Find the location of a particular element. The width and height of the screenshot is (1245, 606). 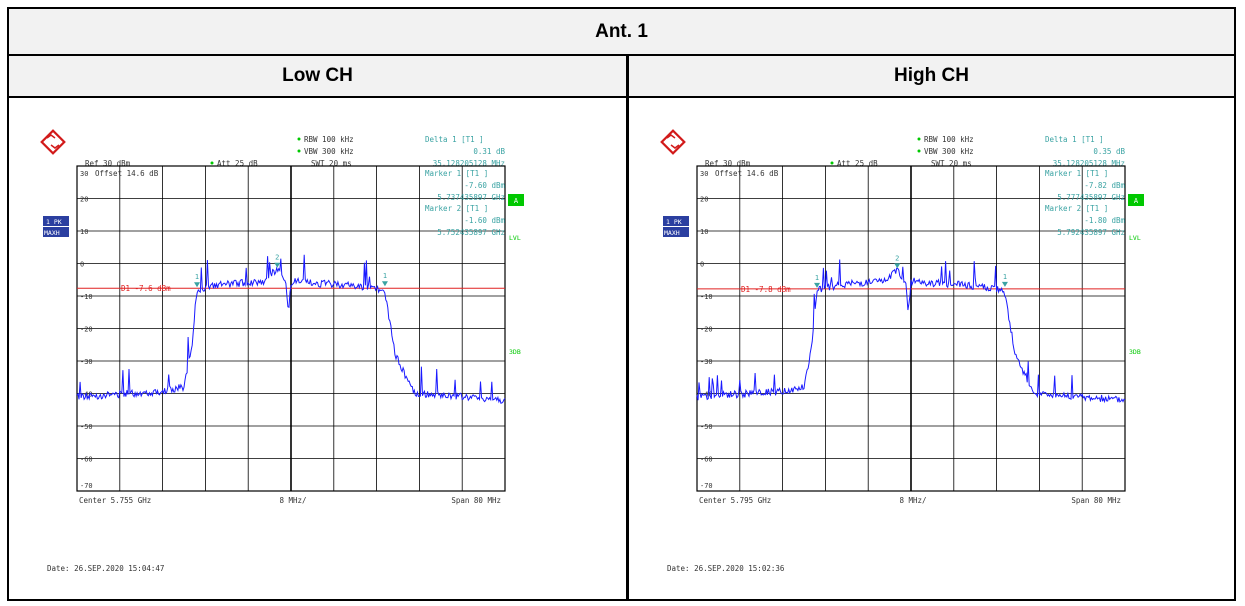

delta-value: 0.31 dB is located at coordinates (489, 151).